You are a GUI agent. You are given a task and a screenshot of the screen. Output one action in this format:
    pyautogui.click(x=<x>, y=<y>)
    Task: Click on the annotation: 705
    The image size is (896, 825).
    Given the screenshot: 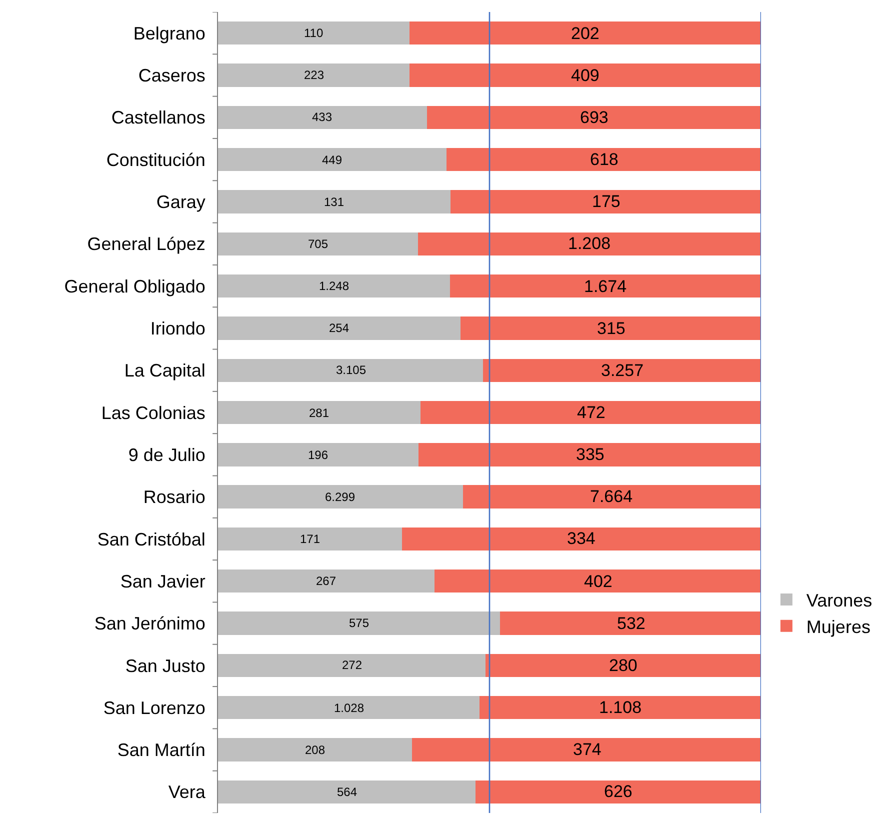 What is the action you would take?
    pyautogui.click(x=318, y=244)
    